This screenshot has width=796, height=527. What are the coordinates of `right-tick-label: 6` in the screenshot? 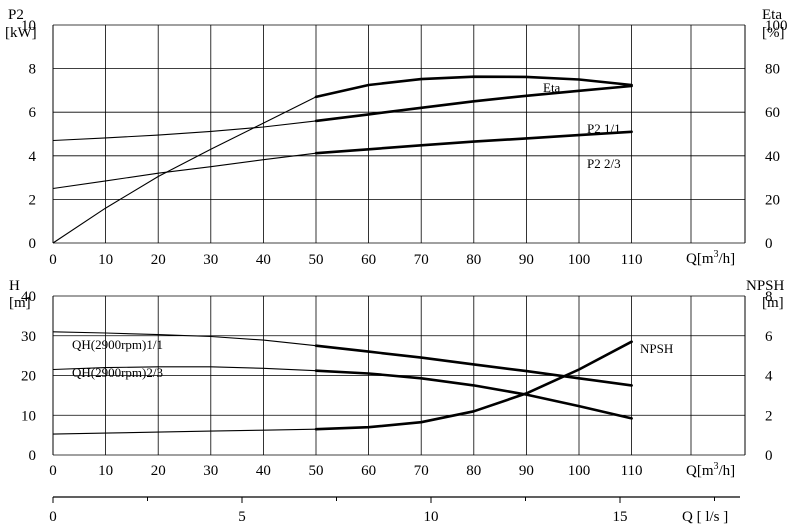 It's located at (769, 337).